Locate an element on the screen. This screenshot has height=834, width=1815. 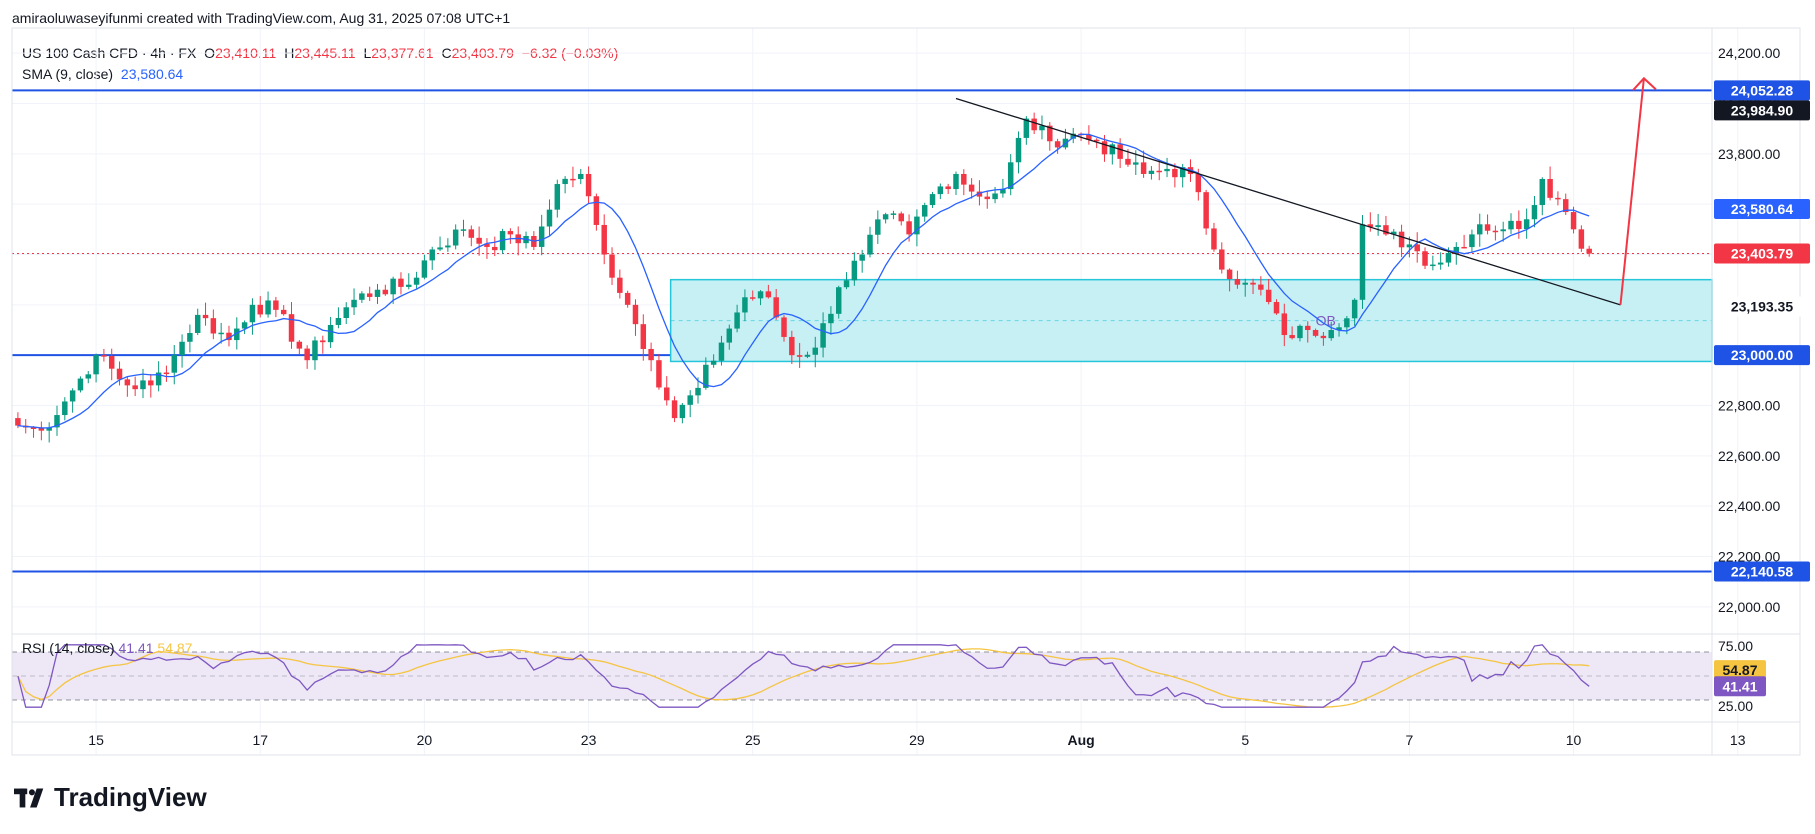
price-tag: 22,140.58 is located at coordinates (1762, 571).